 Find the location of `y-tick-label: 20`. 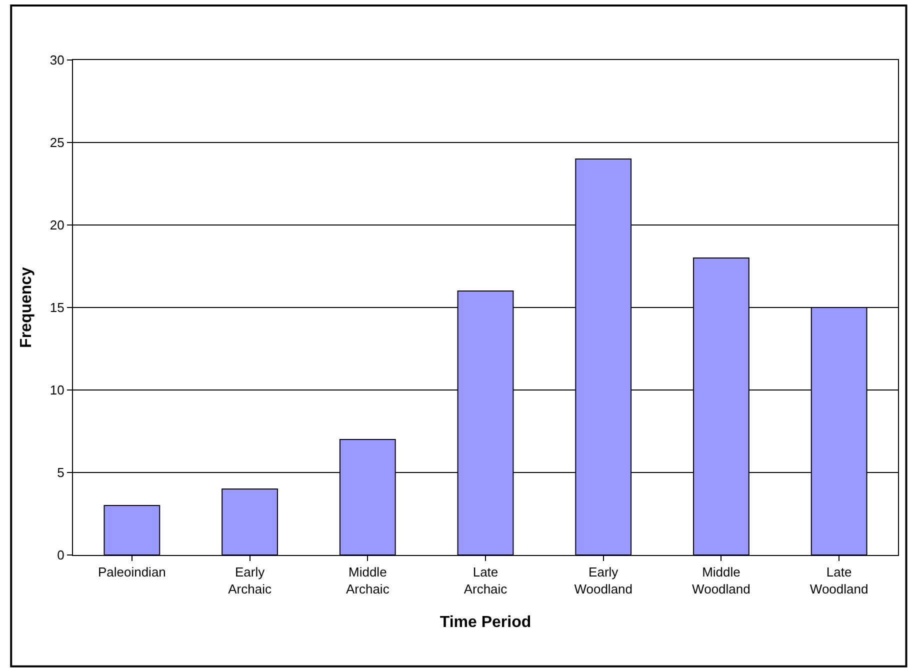

y-tick-label: 20 is located at coordinates (57, 225).